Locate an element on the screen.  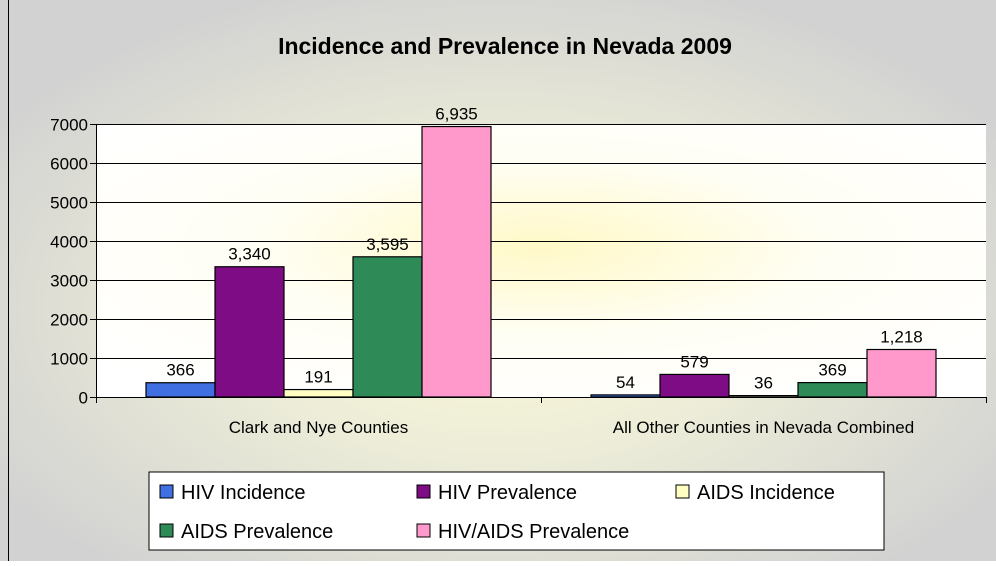
data-label: 54 is located at coordinates (625, 382).